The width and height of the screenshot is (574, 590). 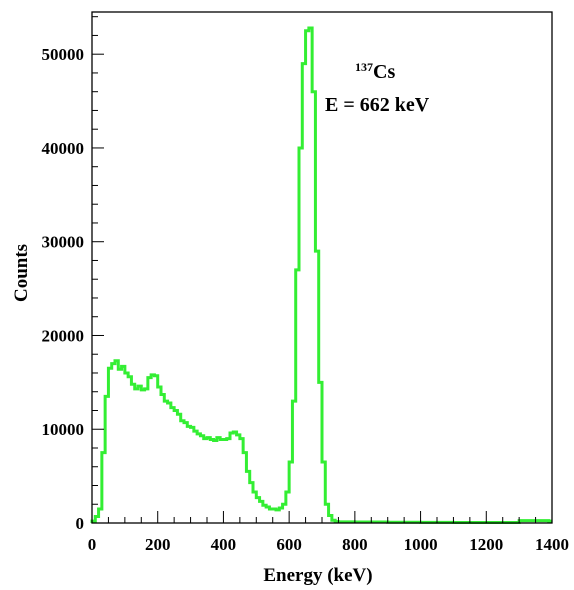 What do you see at coordinates (63, 242) in the screenshot?
I see `y-tick-label: 30000` at bounding box center [63, 242].